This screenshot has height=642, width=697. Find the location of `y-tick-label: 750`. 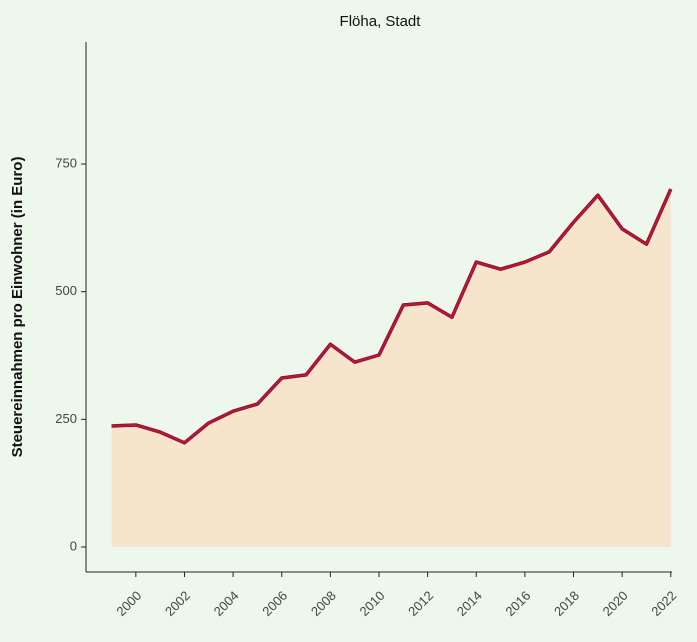

y-tick-label: 750 is located at coordinates (66, 162).